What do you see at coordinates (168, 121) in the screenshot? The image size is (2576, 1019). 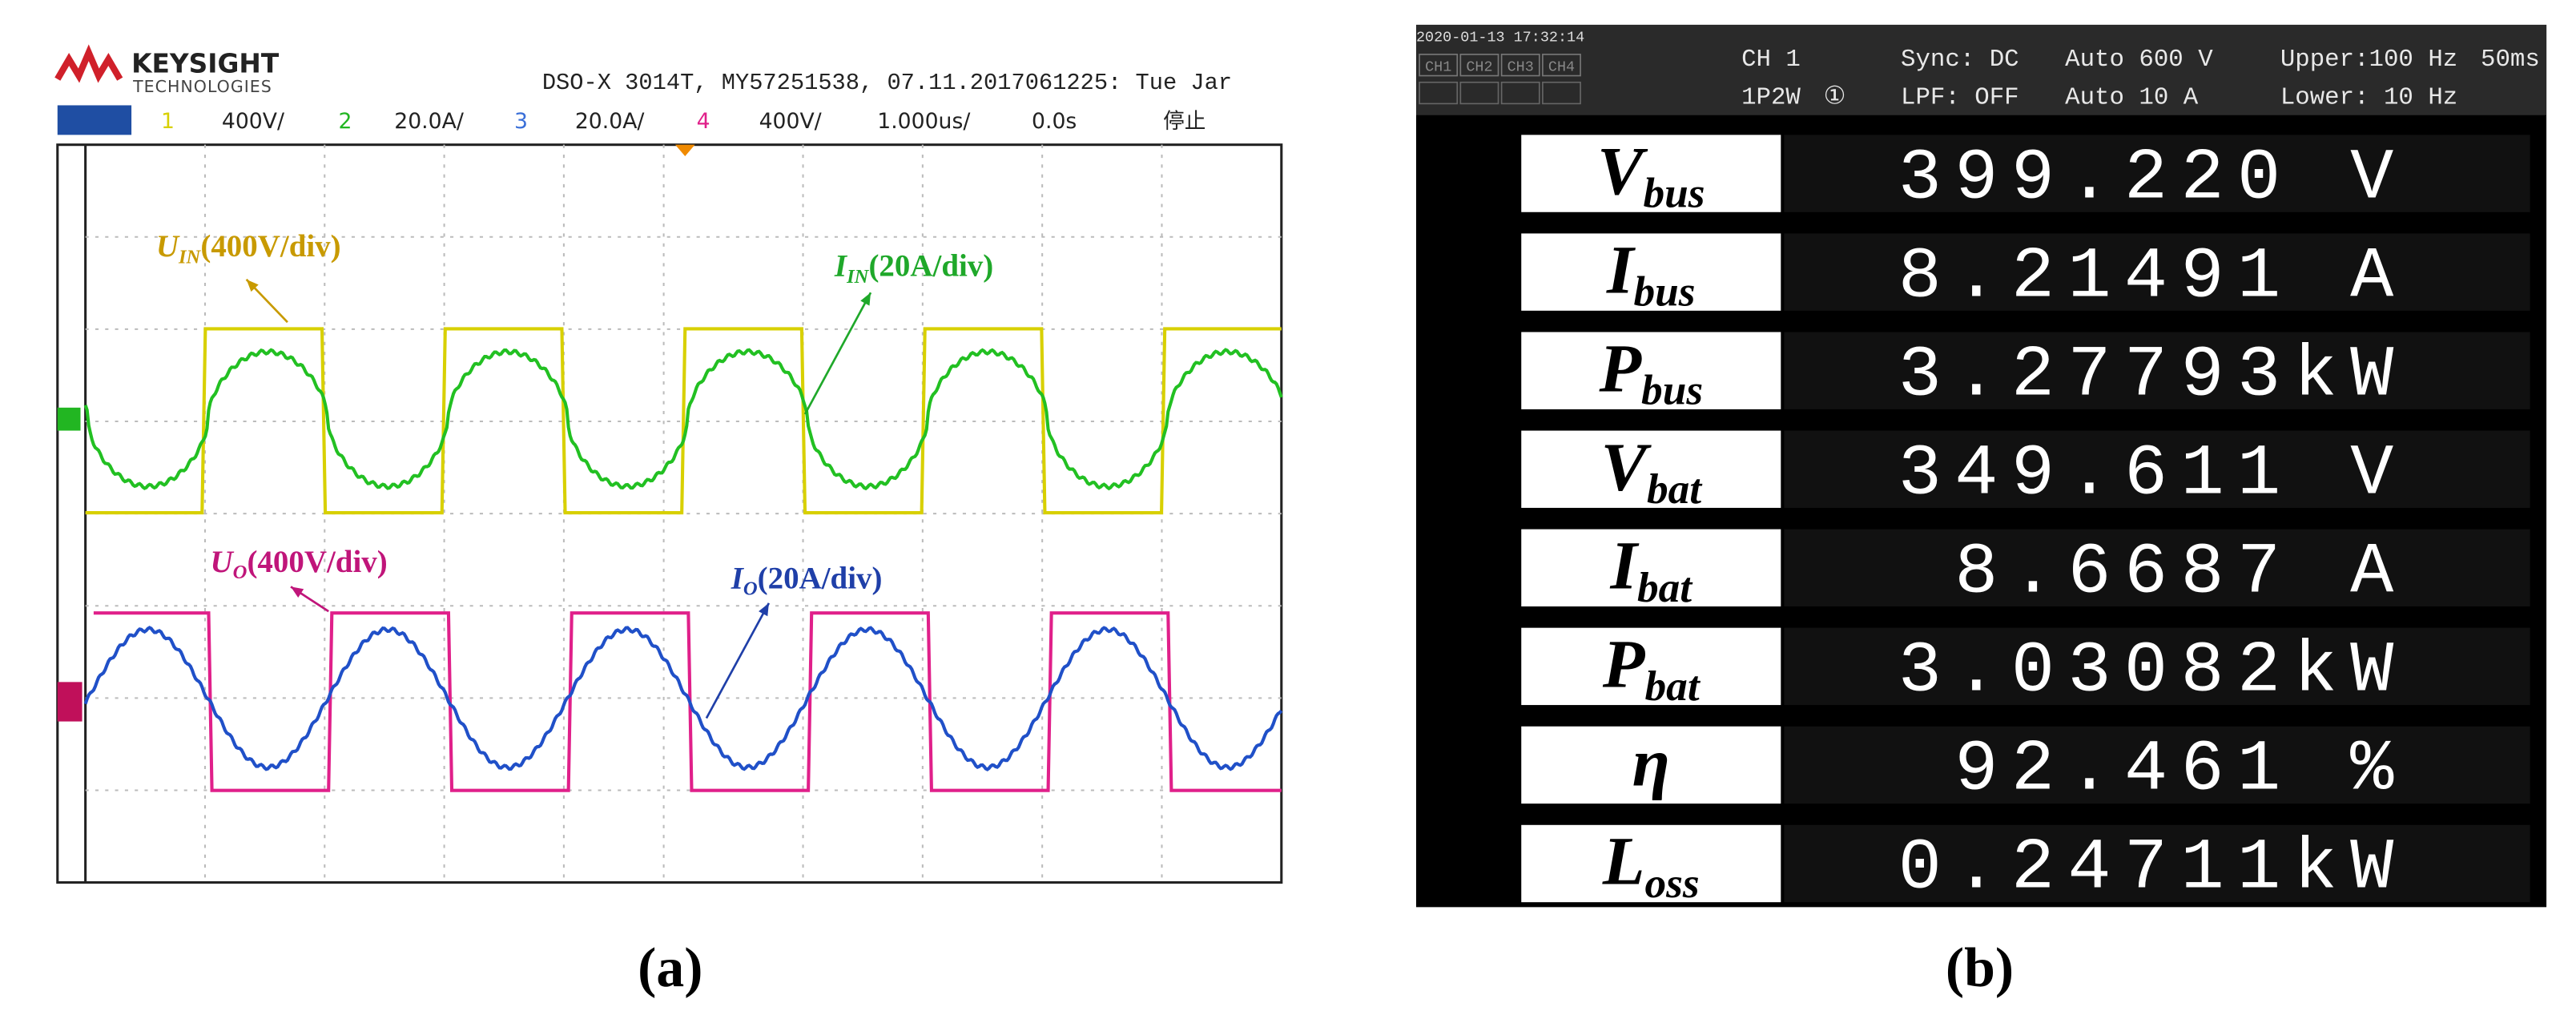 I see `channel-number: 1` at bounding box center [168, 121].